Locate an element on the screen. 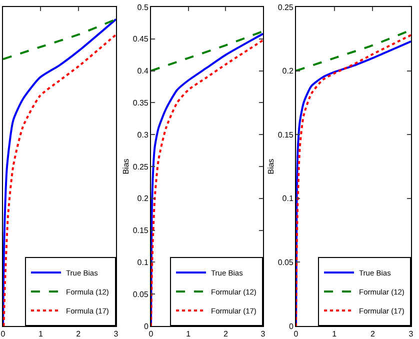 Image resolution: width=419 pixels, height=339 pixels. y-tick-label: 0.45 is located at coordinates (140, 39).